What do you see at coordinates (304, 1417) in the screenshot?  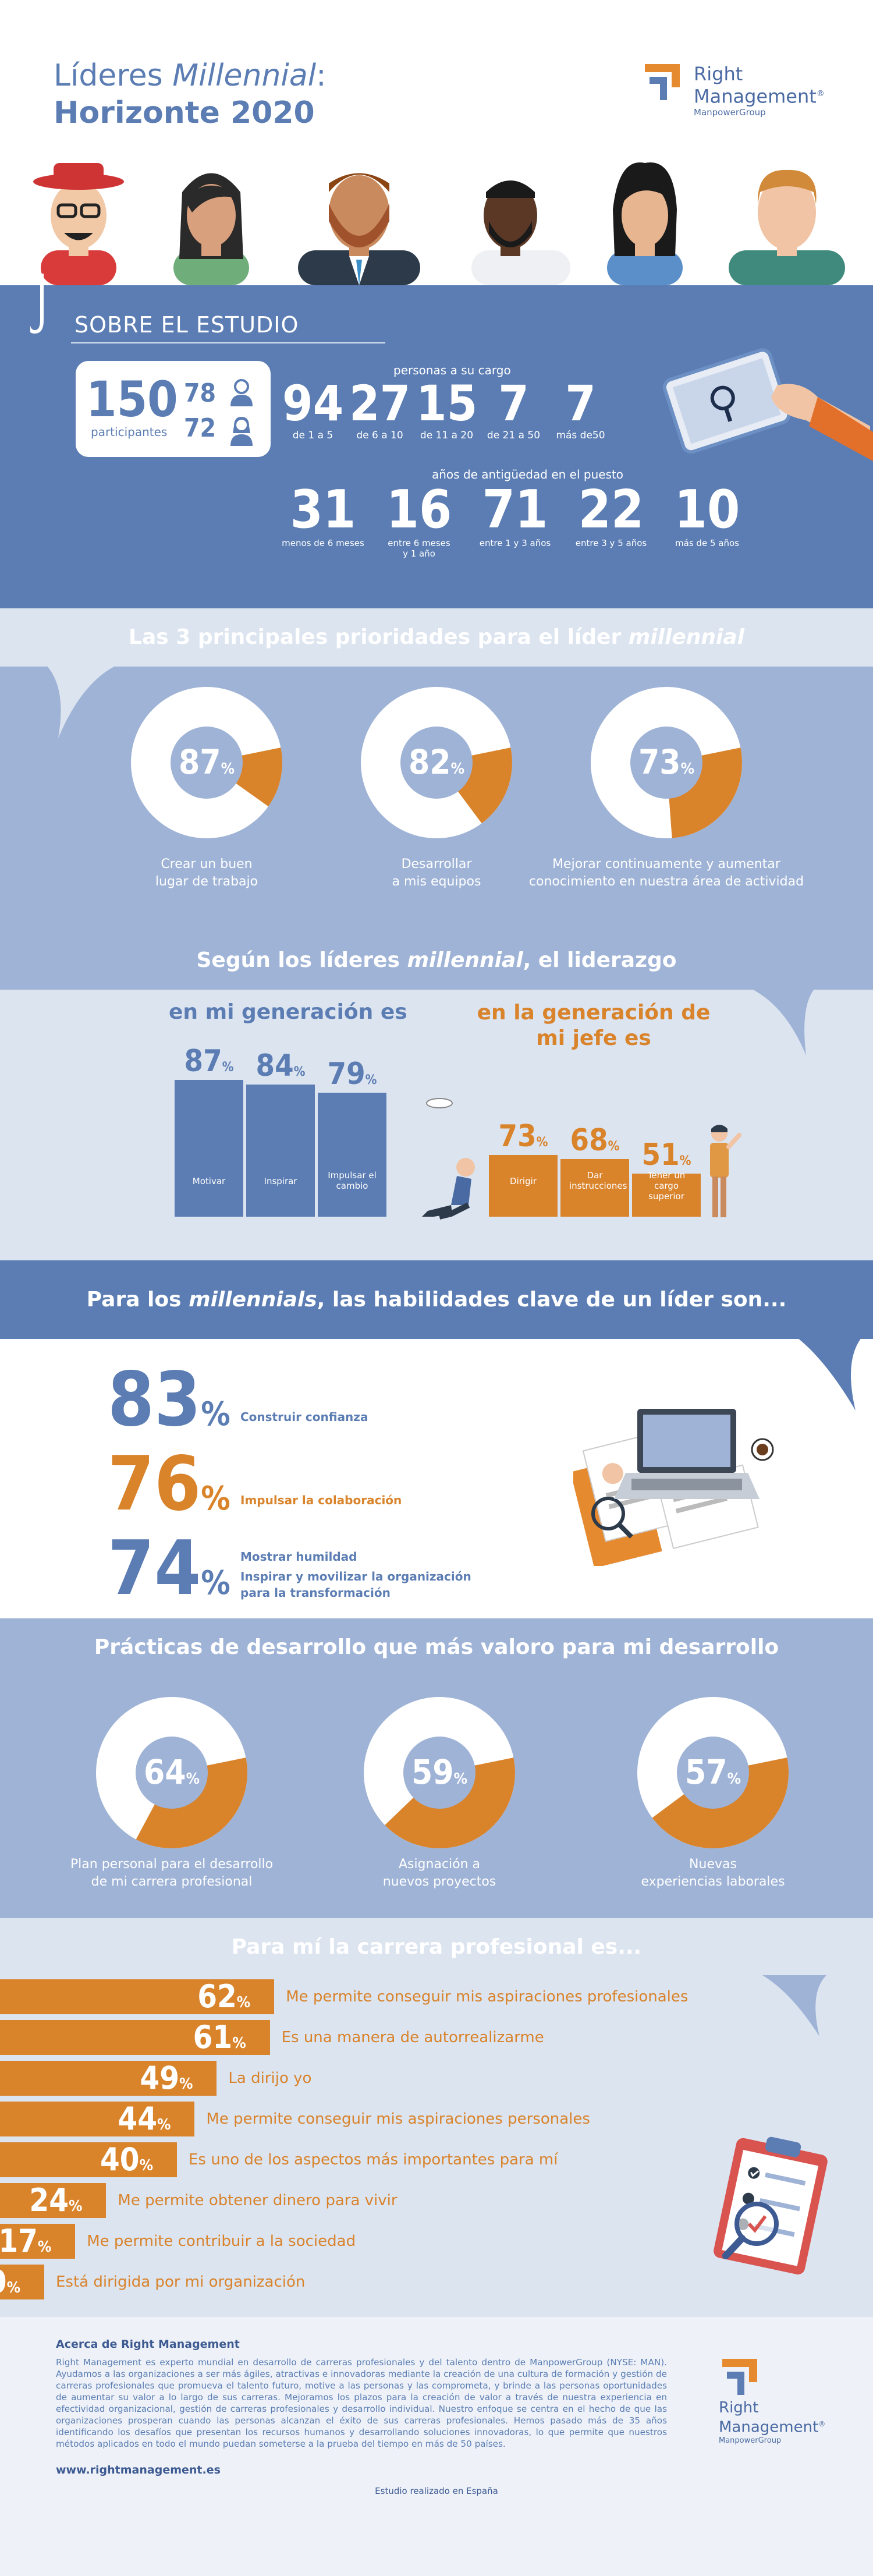 I see `skill-label: Construir confianza` at bounding box center [304, 1417].